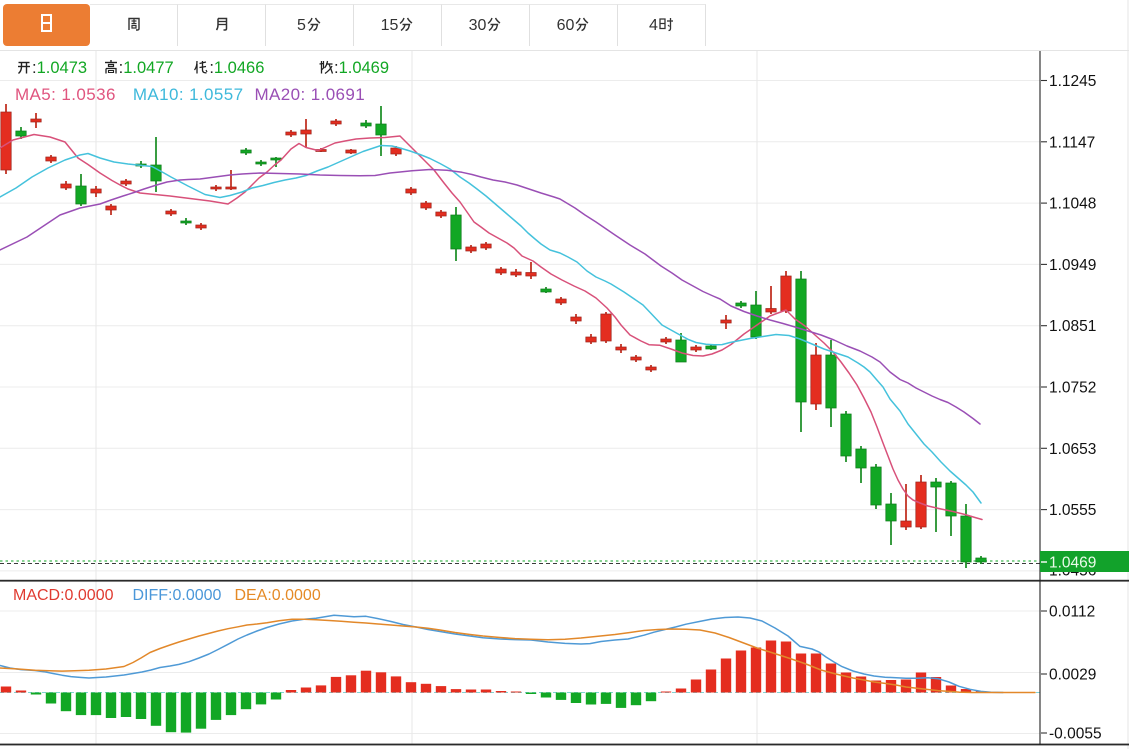  Describe the element at coordinates (1072, 265) in the screenshot. I see `svg-text: 1.0949` at that location.